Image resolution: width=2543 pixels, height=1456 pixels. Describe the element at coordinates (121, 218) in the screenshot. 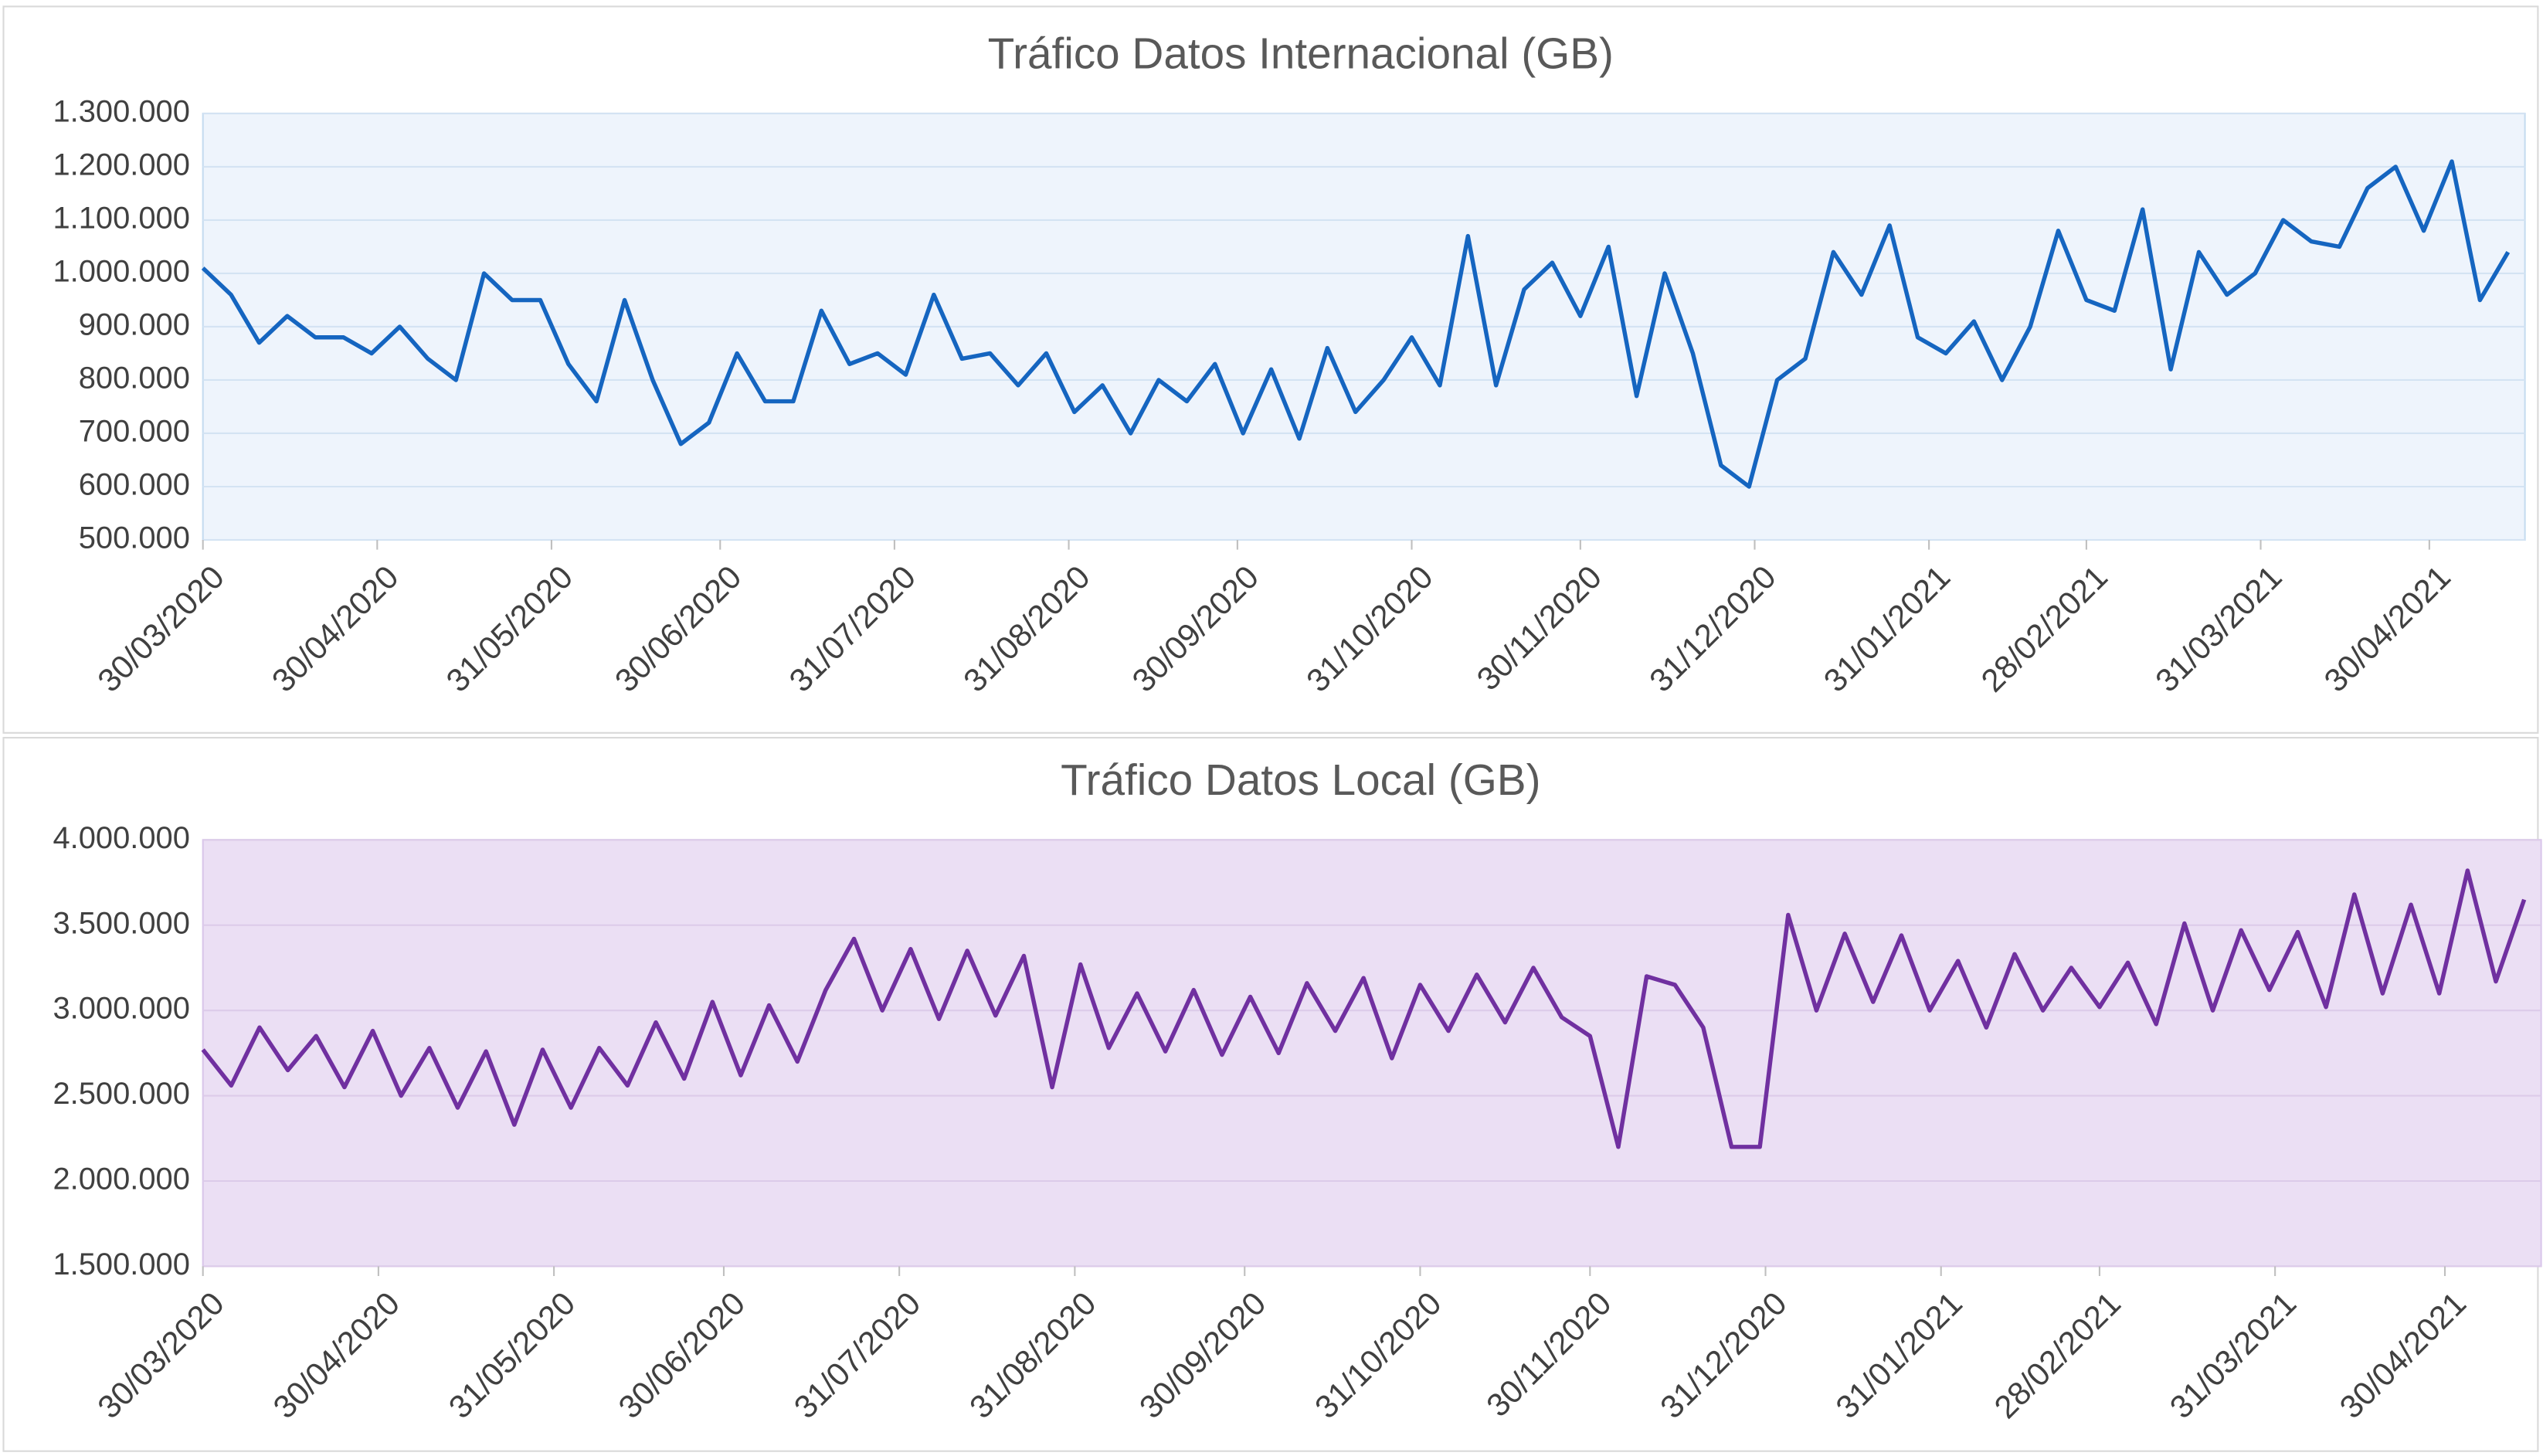

I see `y-tick-label: 1.100.000` at that location.